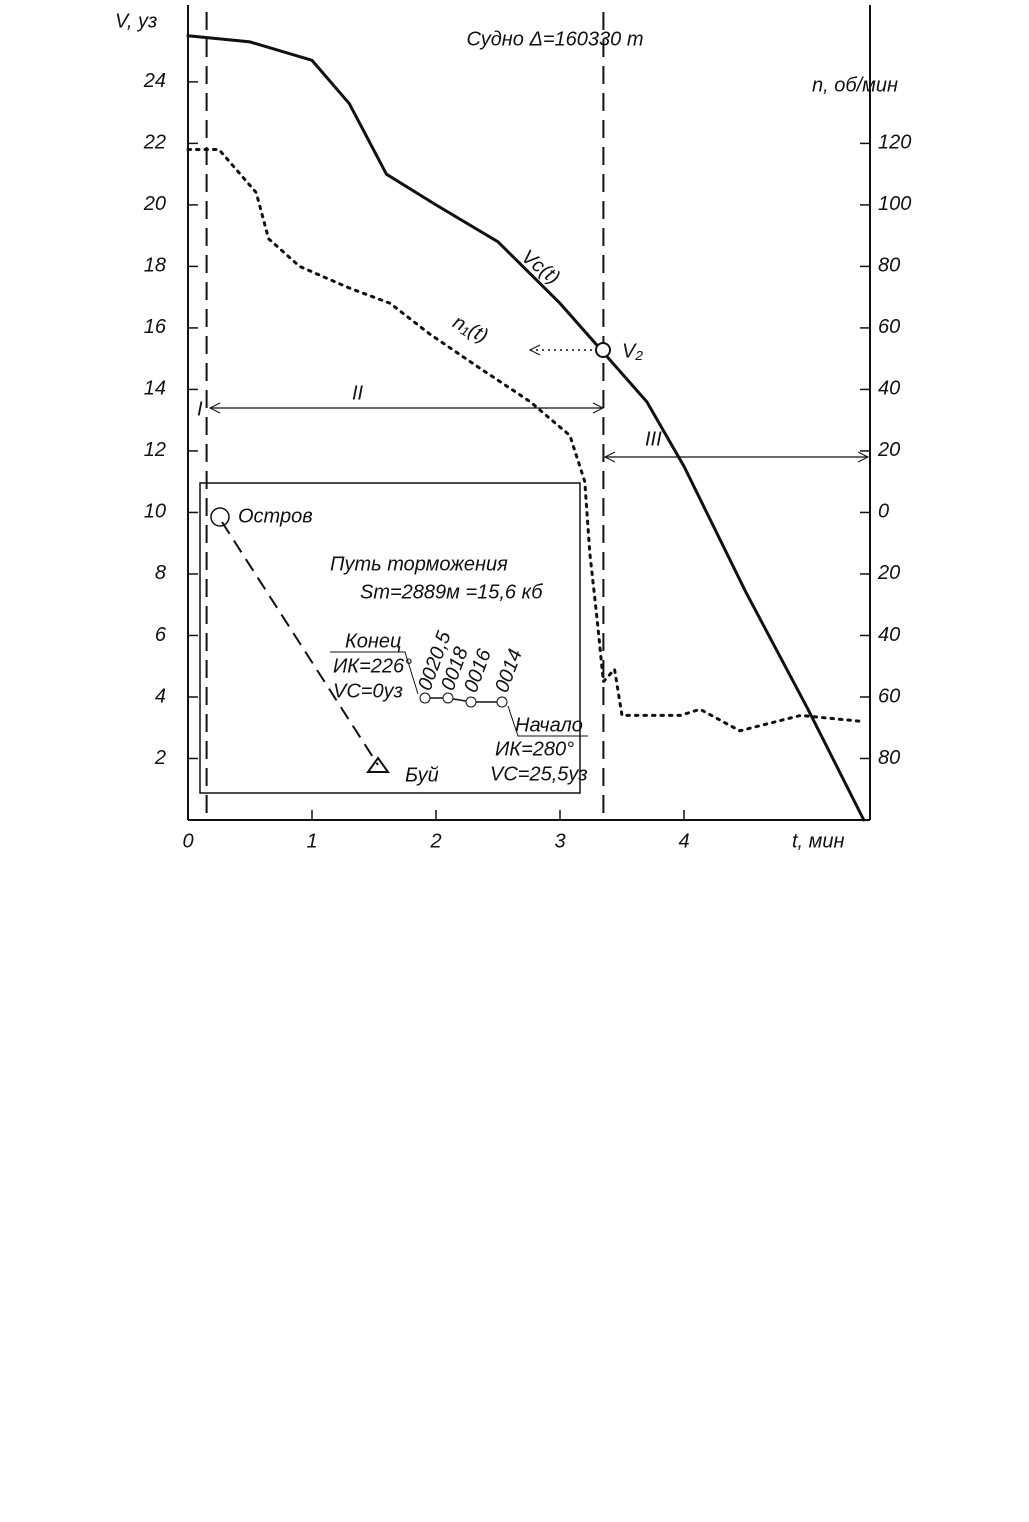 This screenshot has width=1029, height=1522. What do you see at coordinates (311, 841) in the screenshot?
I see `x-tick-label: 1` at bounding box center [311, 841].